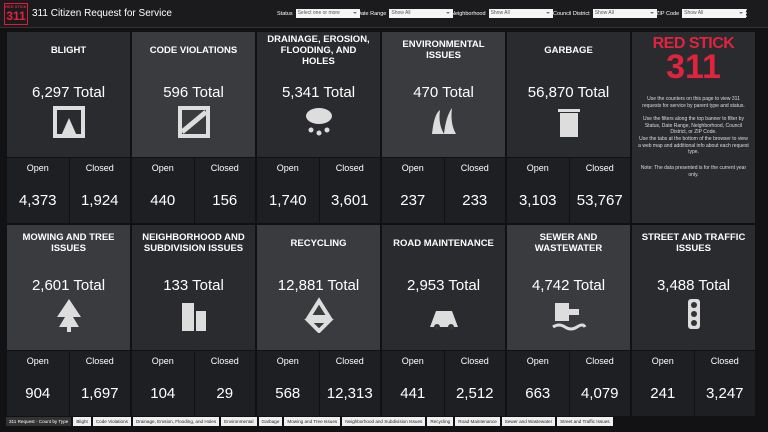  What do you see at coordinates (599, 200) in the screenshot?
I see `status-count: 53,767` at bounding box center [599, 200].